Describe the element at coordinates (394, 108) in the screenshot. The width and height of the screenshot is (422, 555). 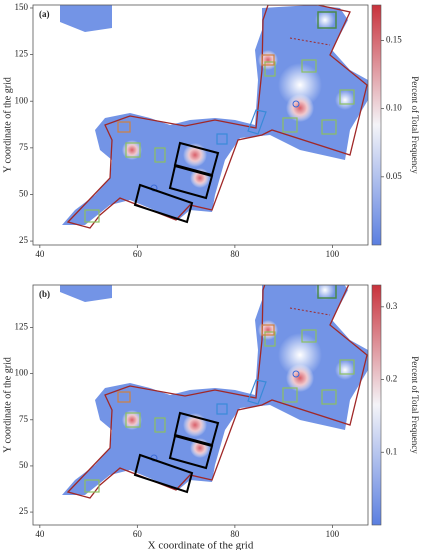
I see `colorbar-tick-label: 0.10` at that location.